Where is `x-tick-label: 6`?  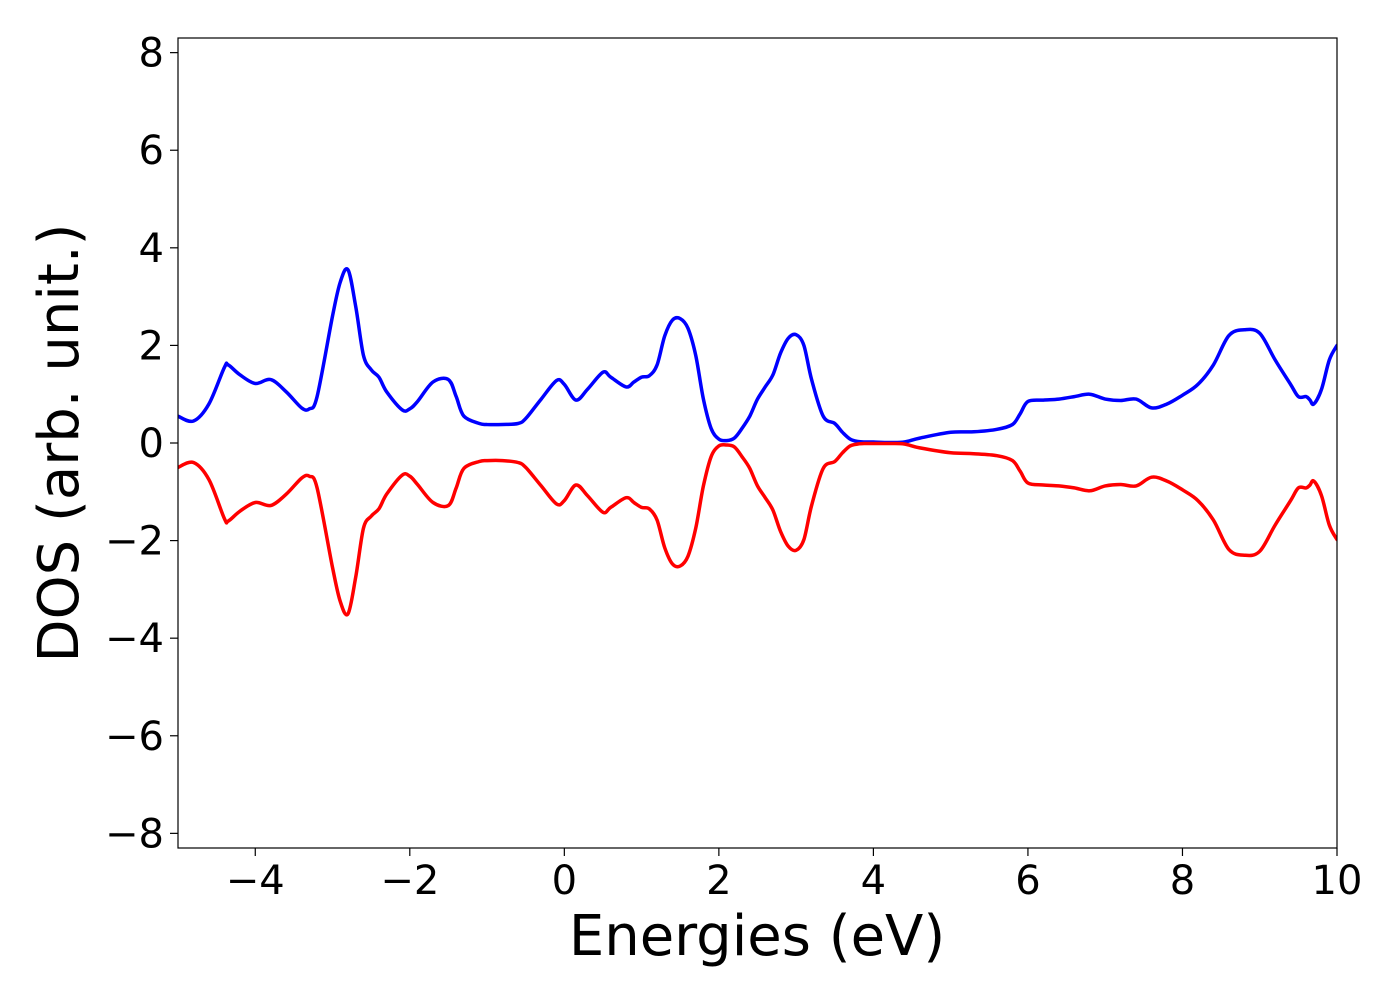
x-tick-label: 6 is located at coordinates (1027, 881).